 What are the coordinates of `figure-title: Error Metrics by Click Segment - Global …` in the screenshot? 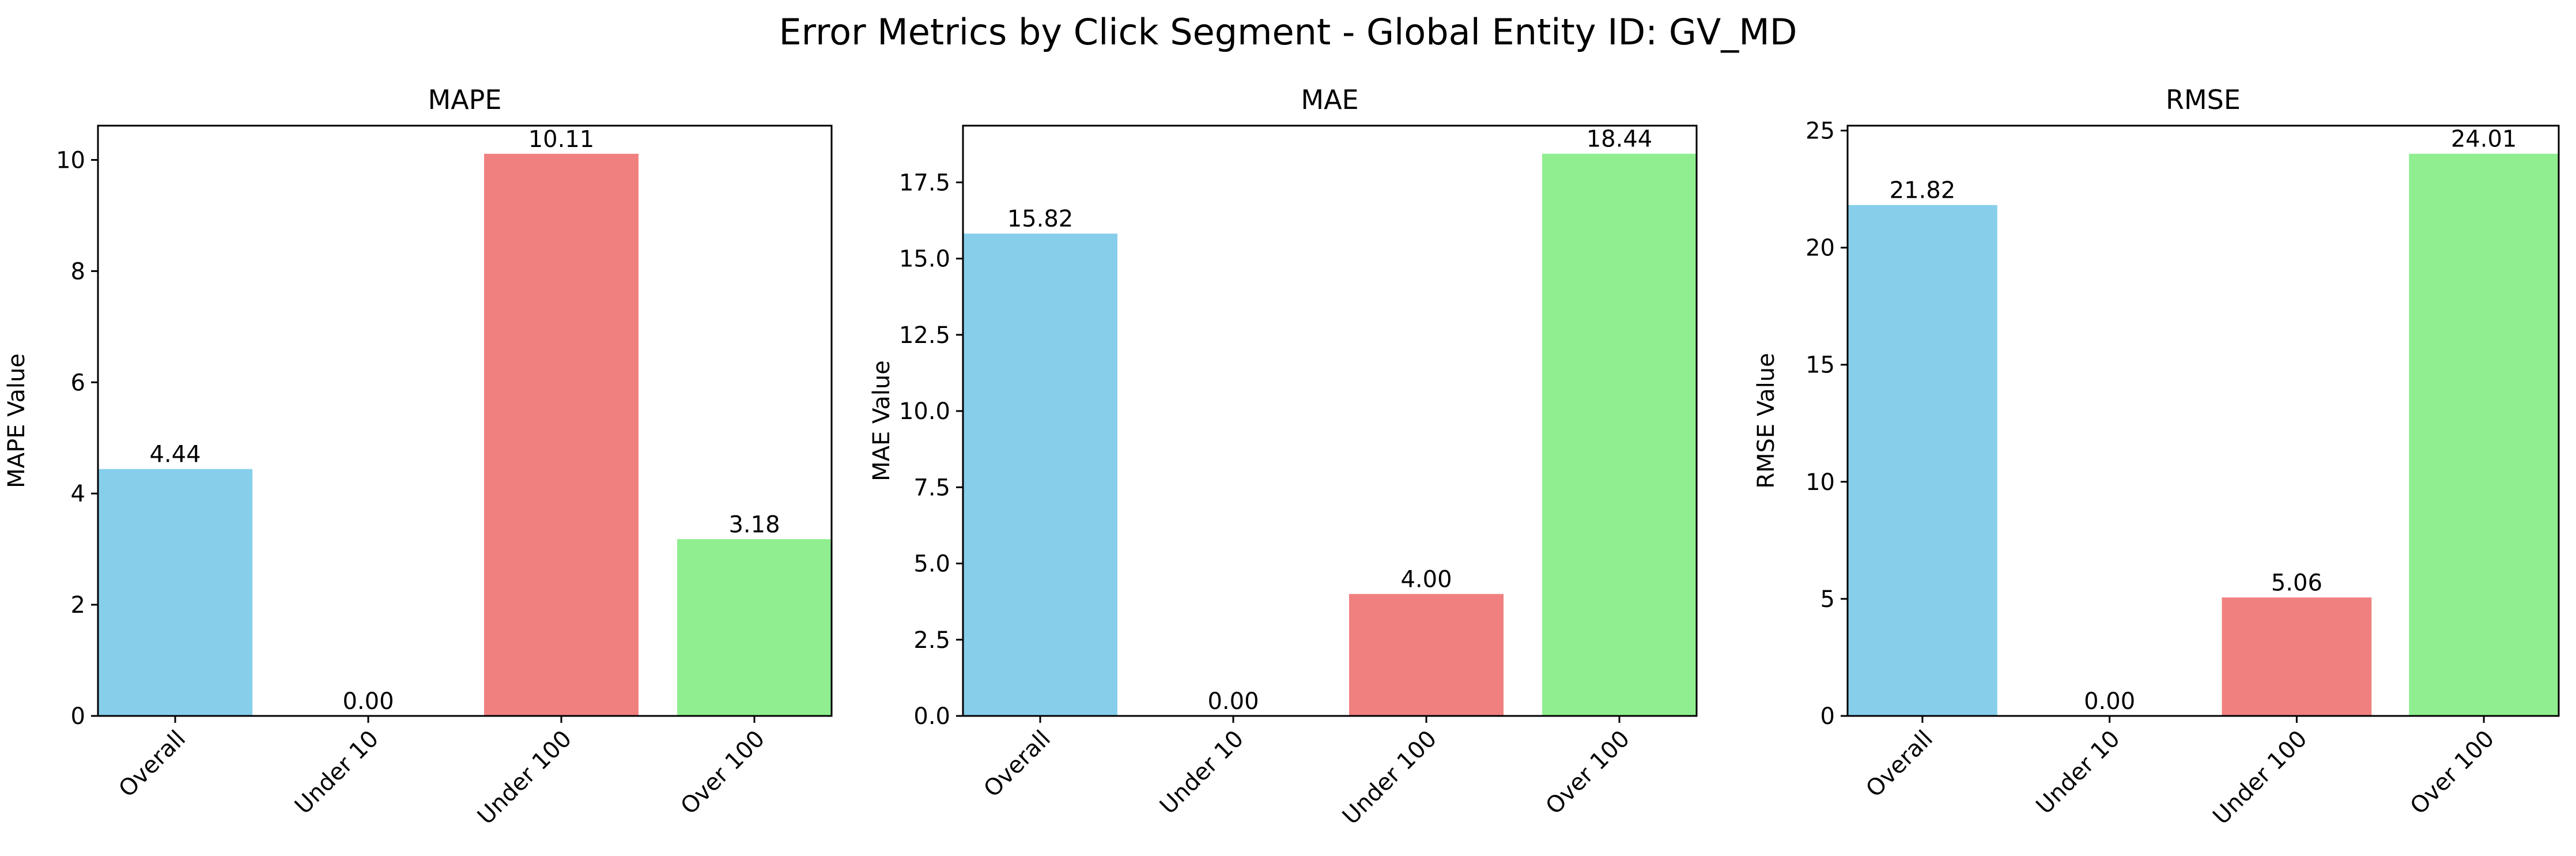 It's located at (1288, 32).